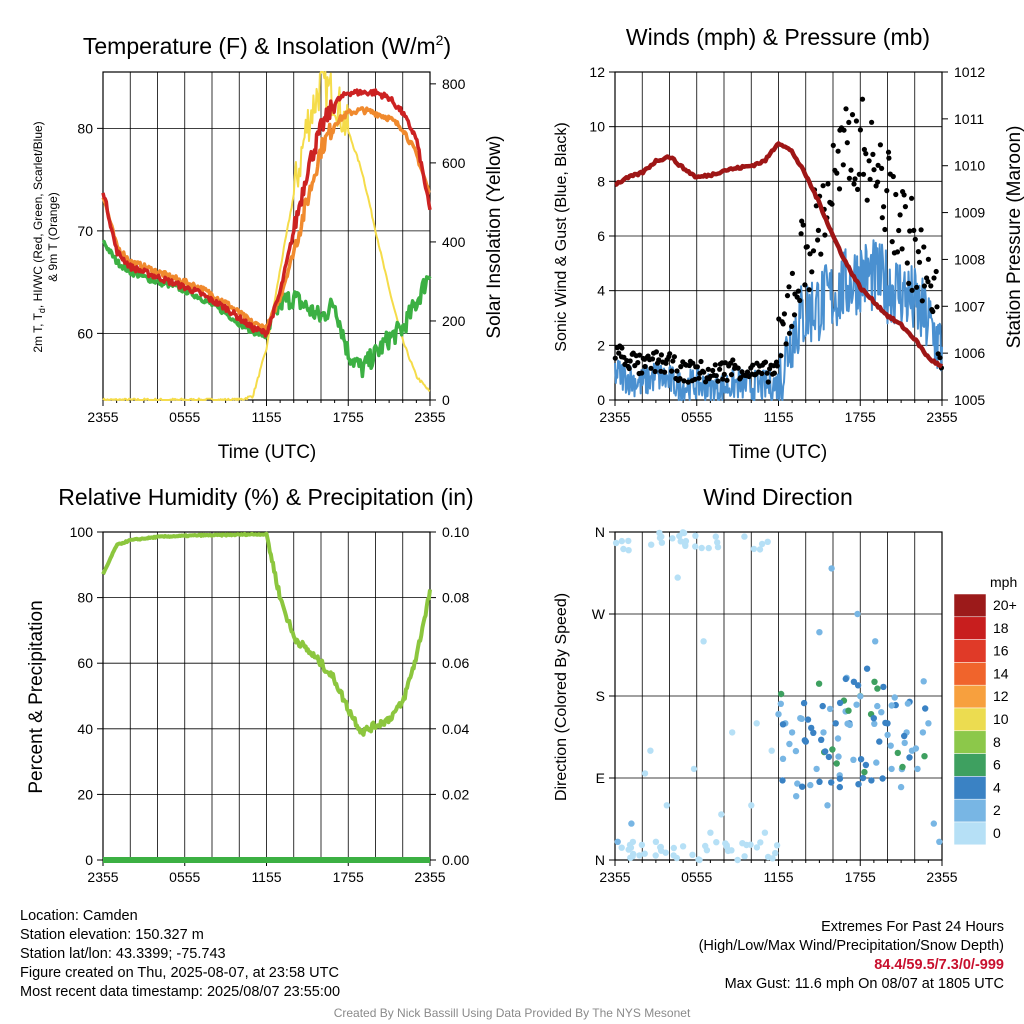 This screenshot has width=1024, height=1024. I want to click on winds-ytick-right-label: 1009, so click(969, 213).